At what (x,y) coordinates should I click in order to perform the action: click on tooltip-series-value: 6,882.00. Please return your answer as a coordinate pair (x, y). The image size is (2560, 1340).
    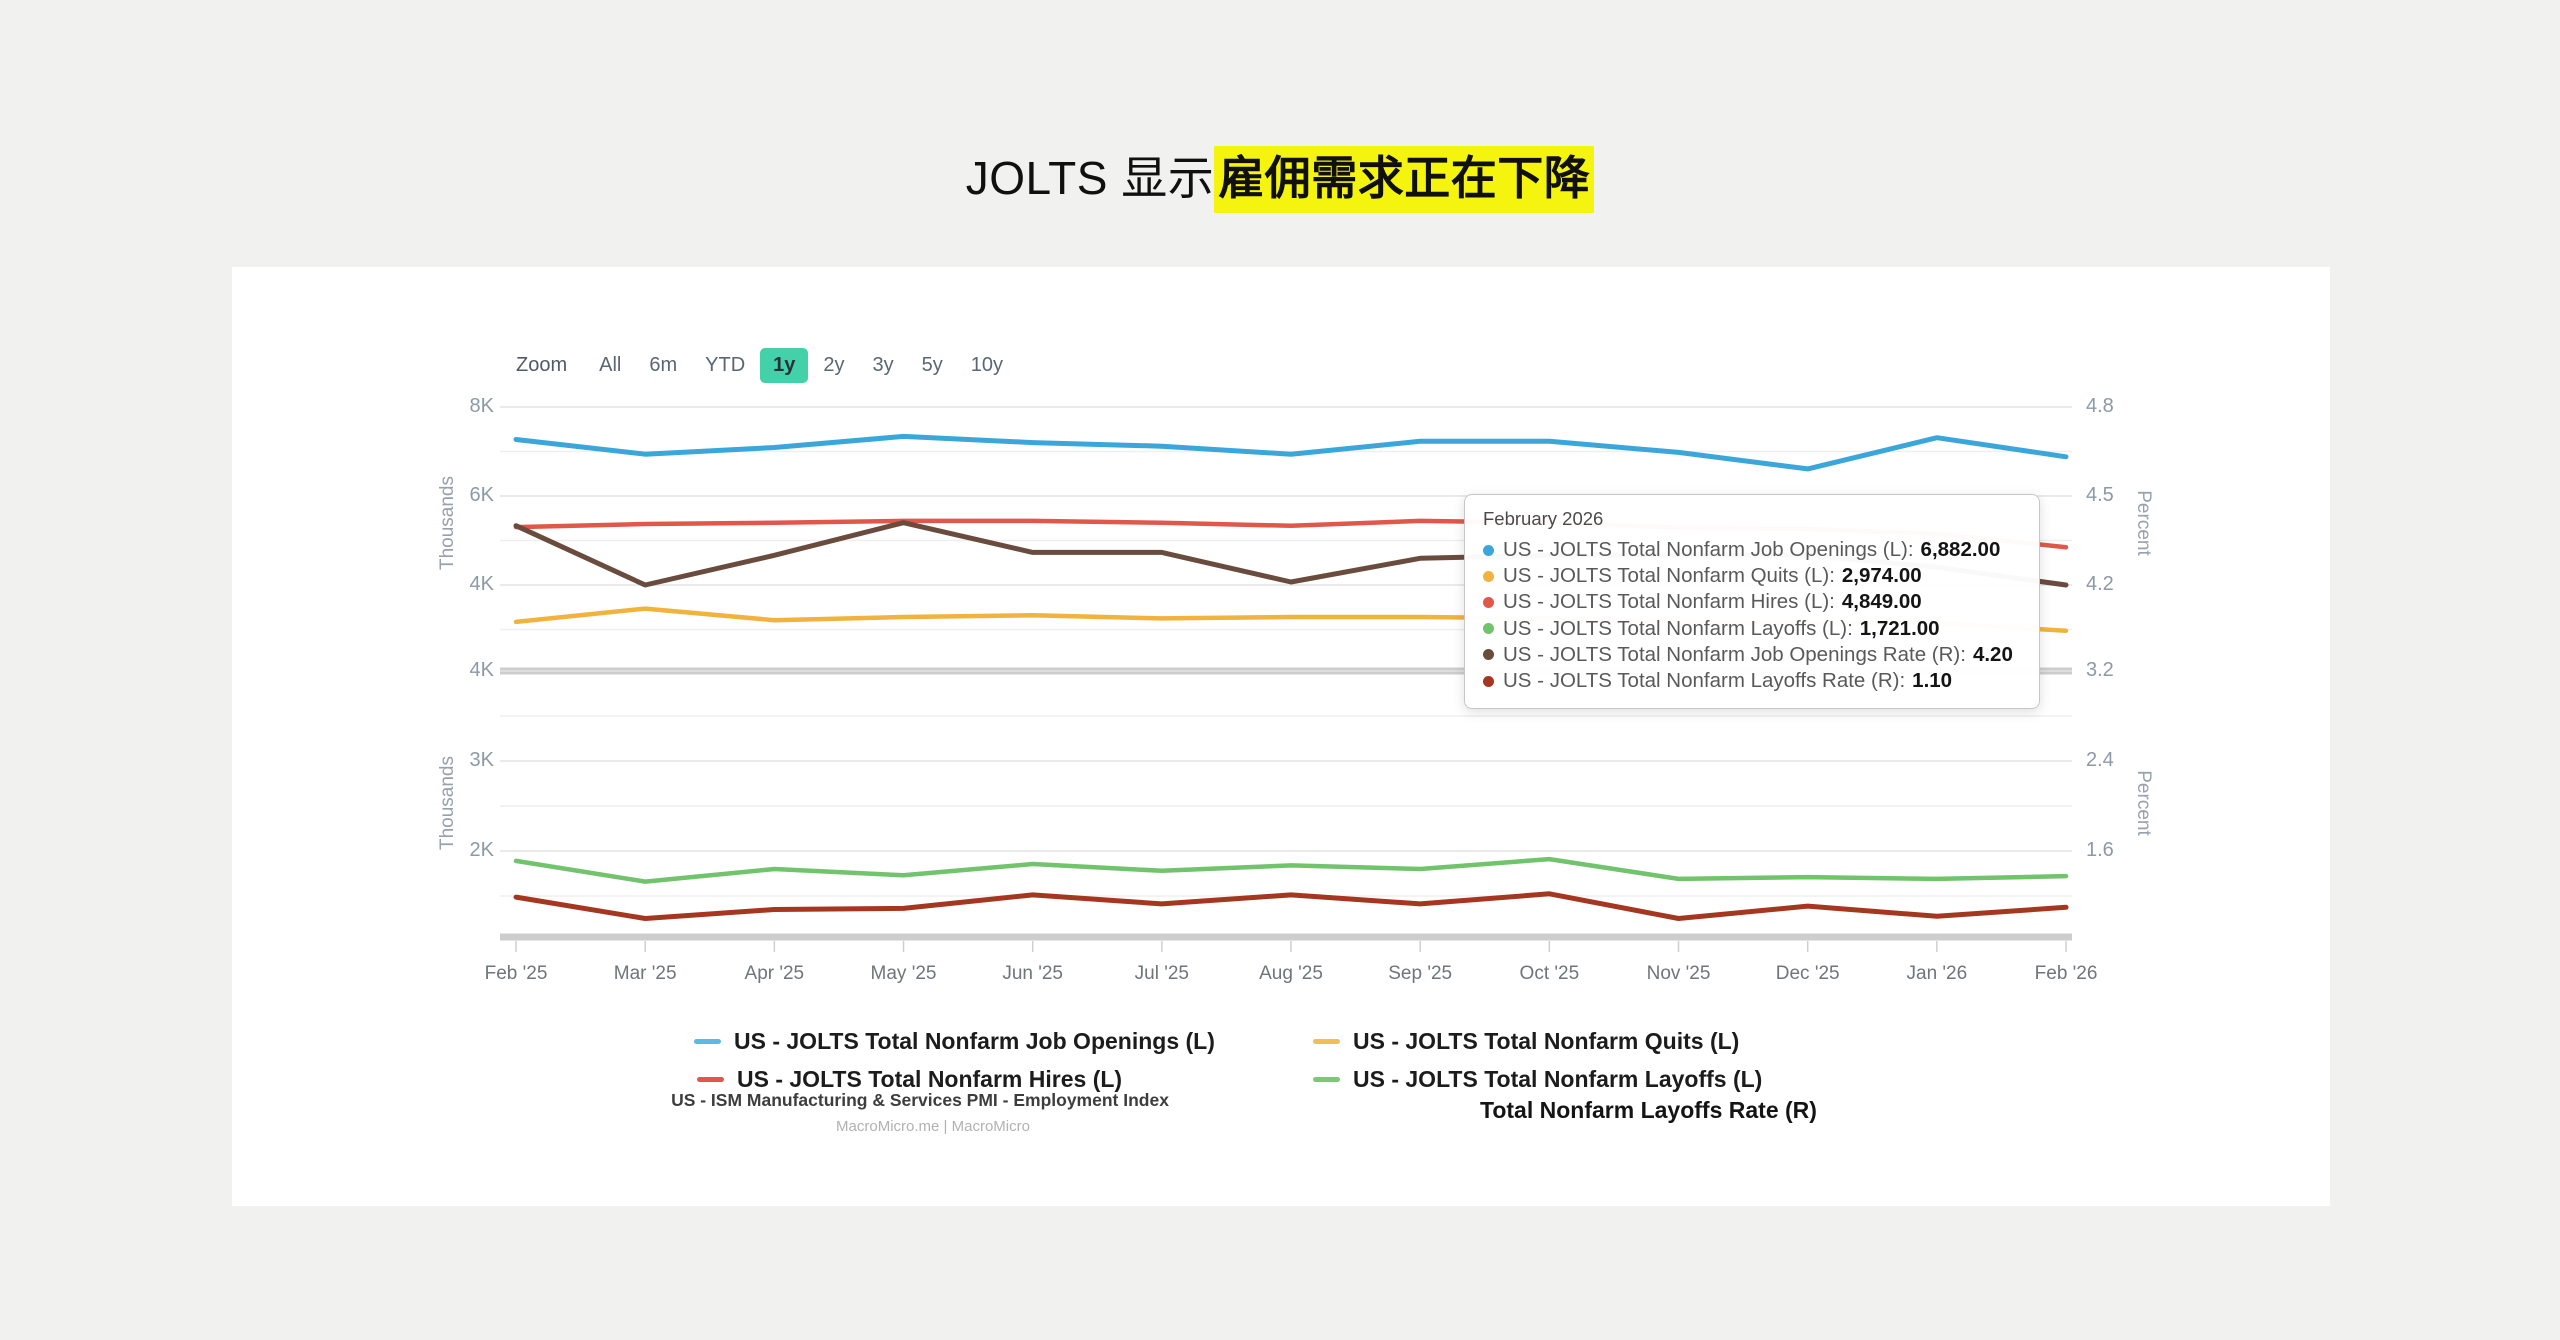
    Looking at the image, I should click on (1960, 550).